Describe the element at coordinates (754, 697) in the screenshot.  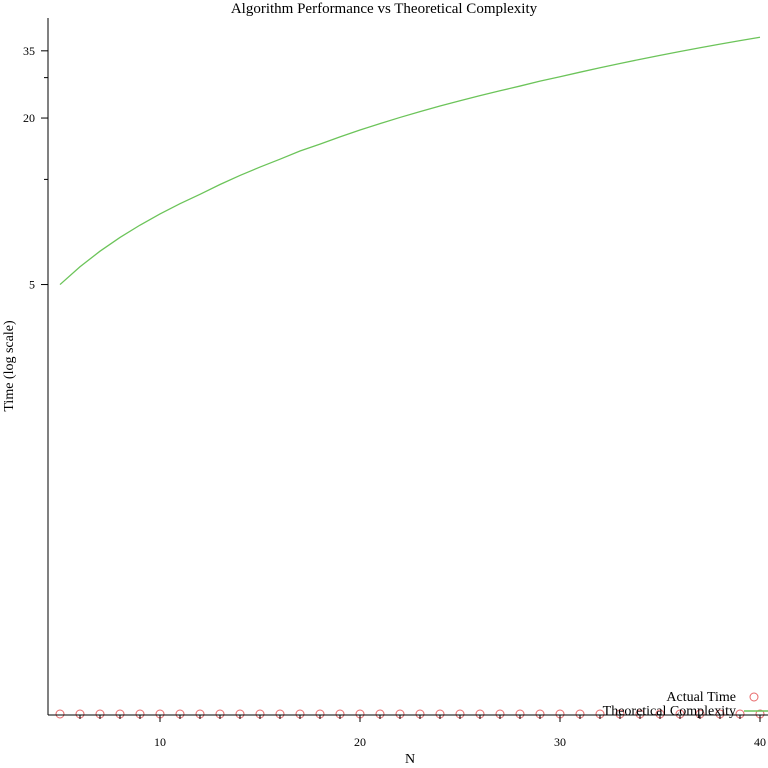
I see `legend-marker-actual-time` at that location.